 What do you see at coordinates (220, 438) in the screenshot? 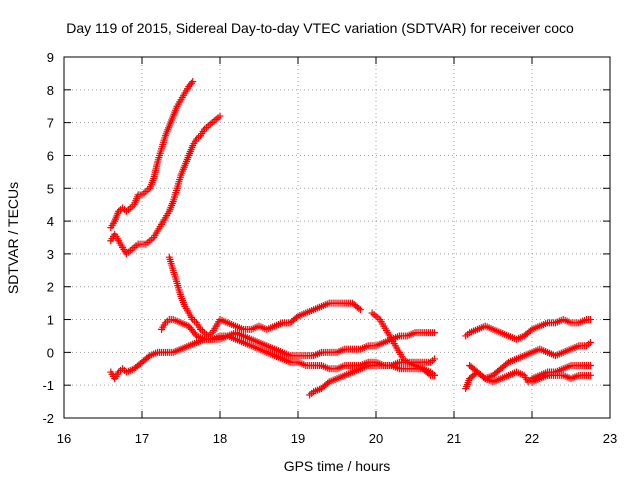
I see `x-tick-label: 18` at bounding box center [220, 438].